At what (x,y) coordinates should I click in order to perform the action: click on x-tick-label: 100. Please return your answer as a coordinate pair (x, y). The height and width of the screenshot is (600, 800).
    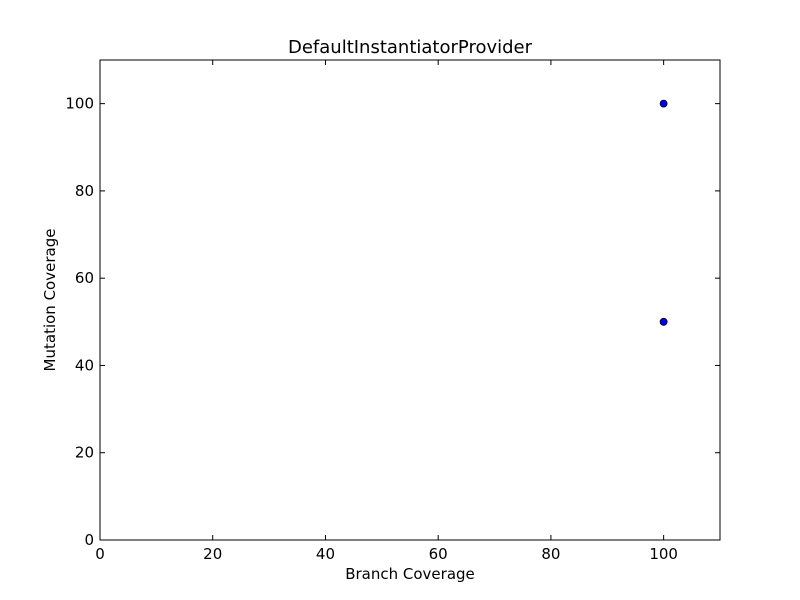
    Looking at the image, I should click on (663, 554).